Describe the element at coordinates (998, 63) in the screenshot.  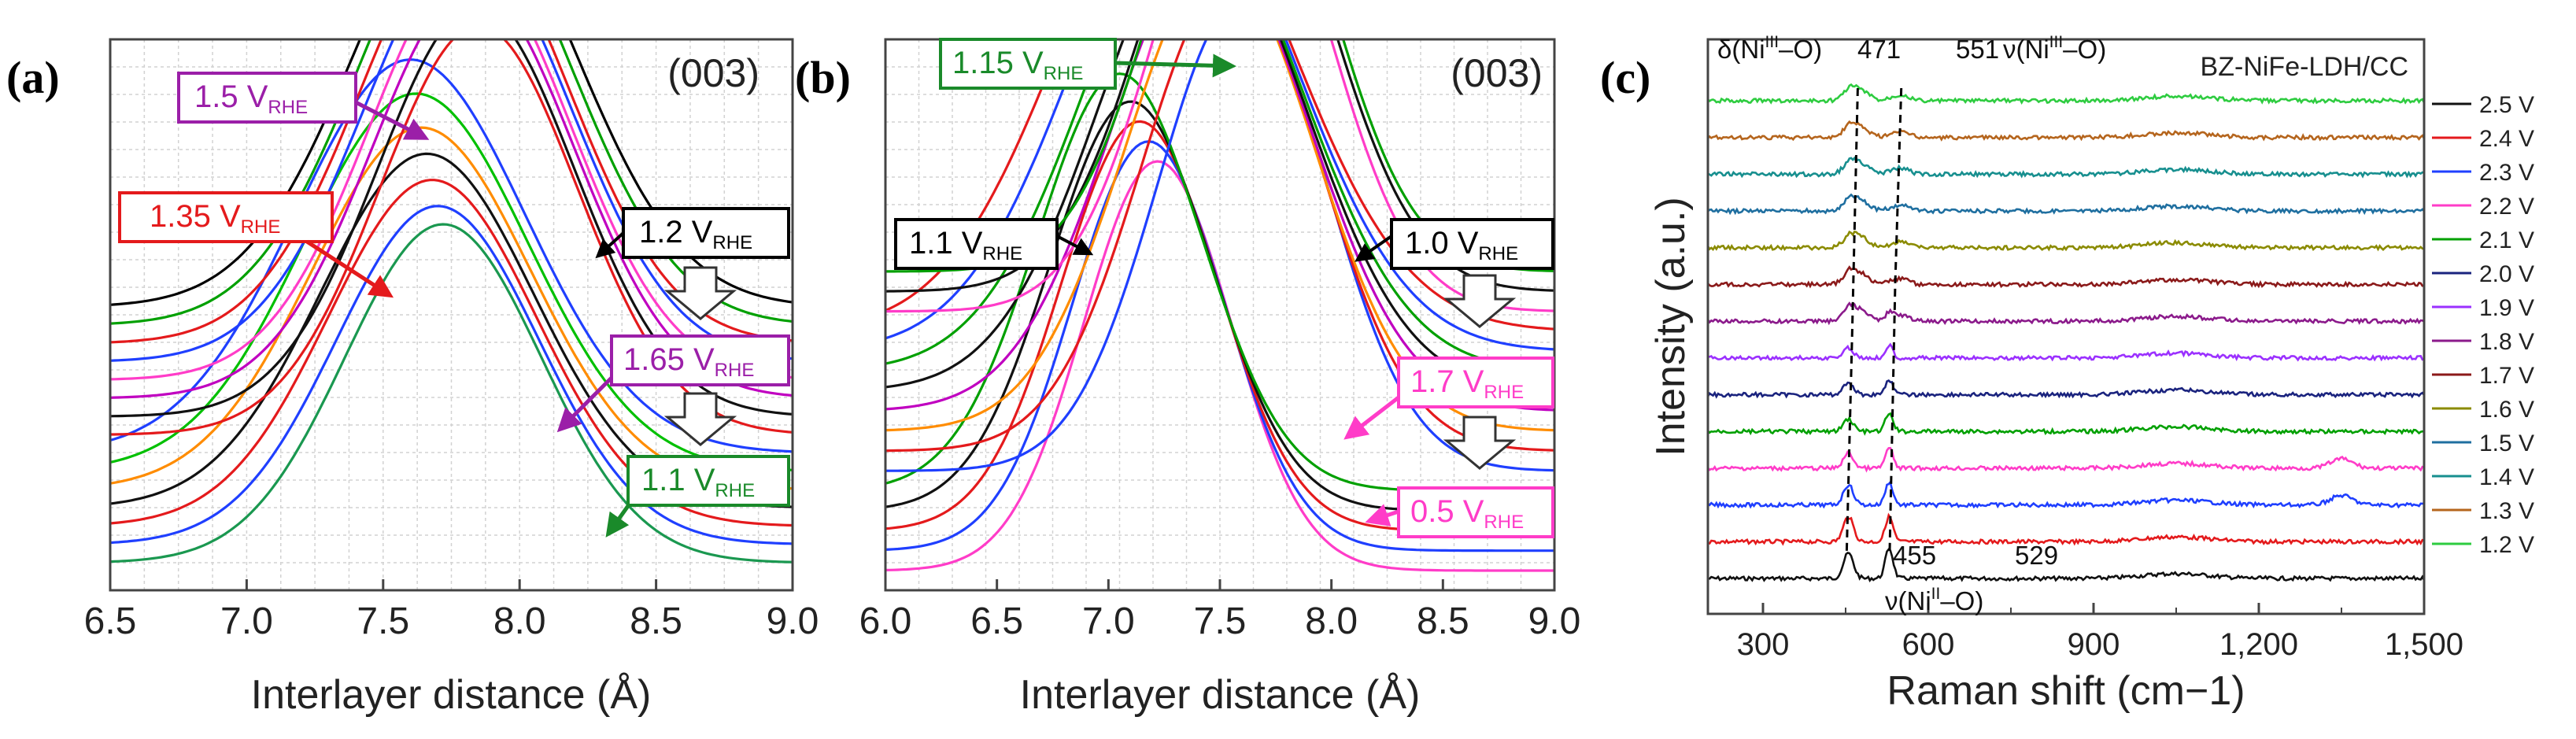
I see `annotation-b-1-15v-text: 1.15 V` at that location.